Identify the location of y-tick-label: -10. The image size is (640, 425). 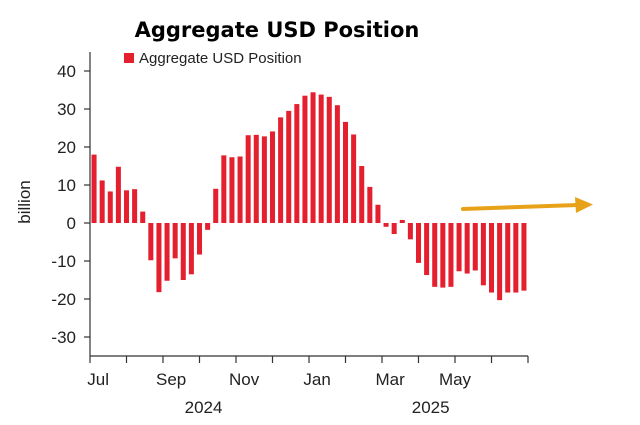
(63, 261).